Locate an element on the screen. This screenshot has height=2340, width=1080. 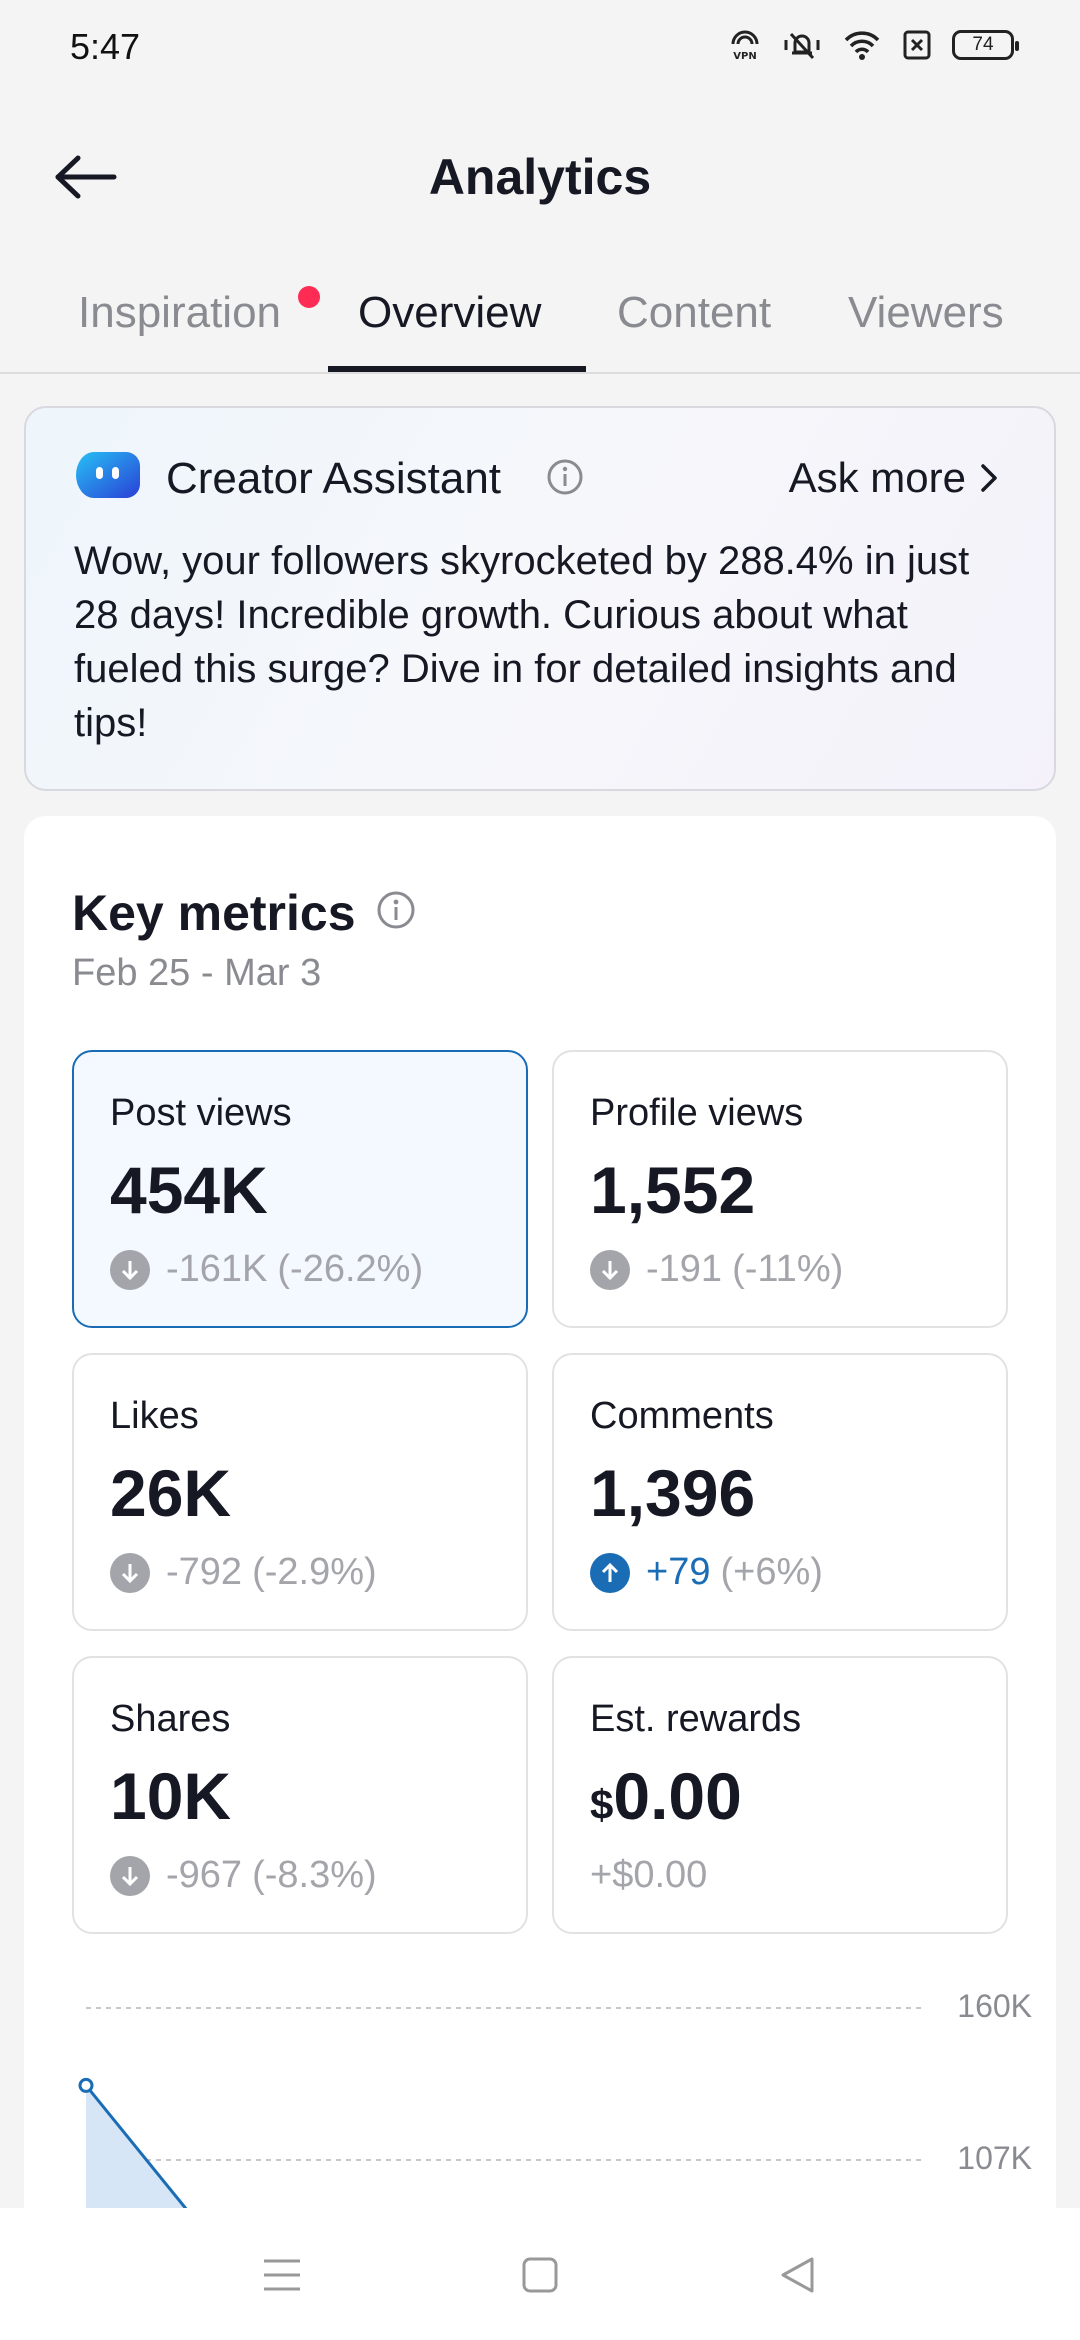
back-button is located at coordinates (86, 177).